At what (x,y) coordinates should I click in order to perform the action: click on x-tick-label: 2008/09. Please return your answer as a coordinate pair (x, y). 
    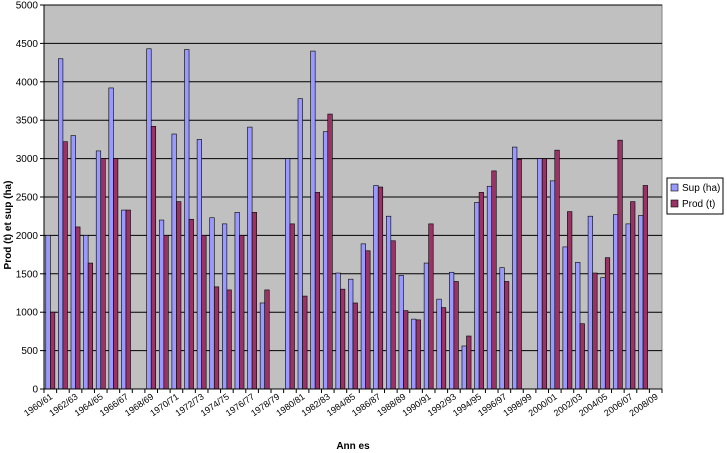
    Looking at the image, I should click on (643, 404).